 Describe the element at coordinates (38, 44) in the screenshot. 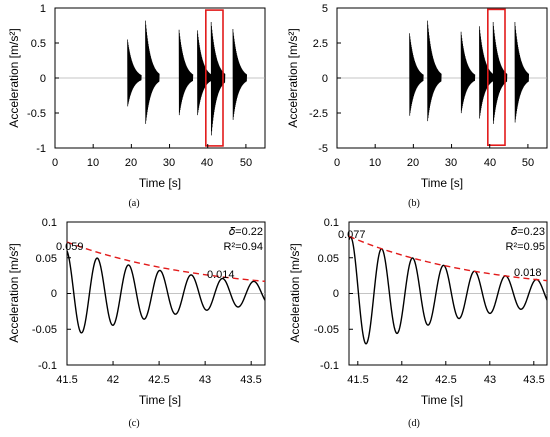

I see `y-tick-label: 0.5` at that location.